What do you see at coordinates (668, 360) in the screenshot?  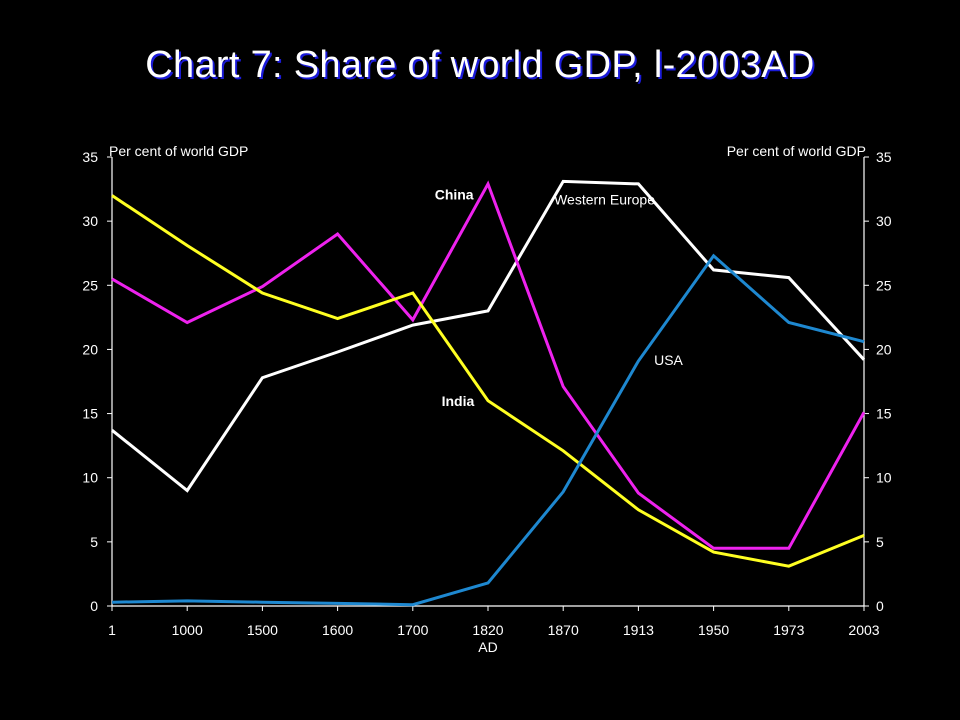 I see `series-label-usa: USA` at bounding box center [668, 360].